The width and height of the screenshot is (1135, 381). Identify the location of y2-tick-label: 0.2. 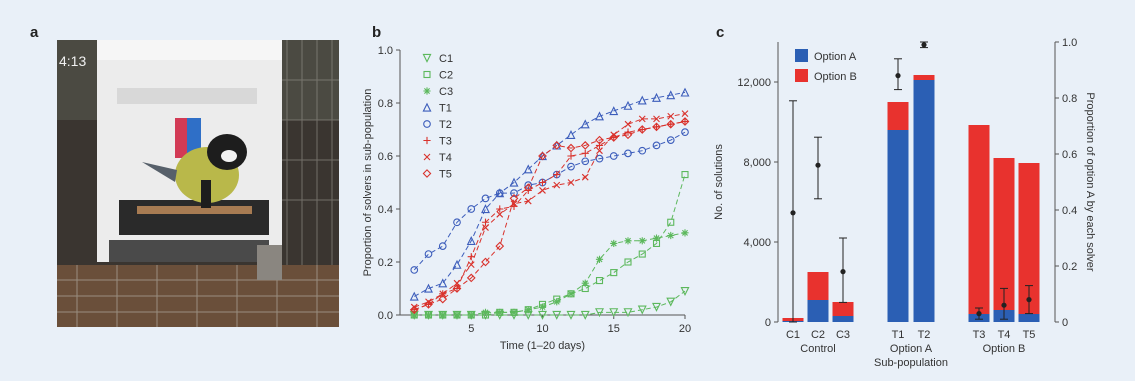
(1069, 267).